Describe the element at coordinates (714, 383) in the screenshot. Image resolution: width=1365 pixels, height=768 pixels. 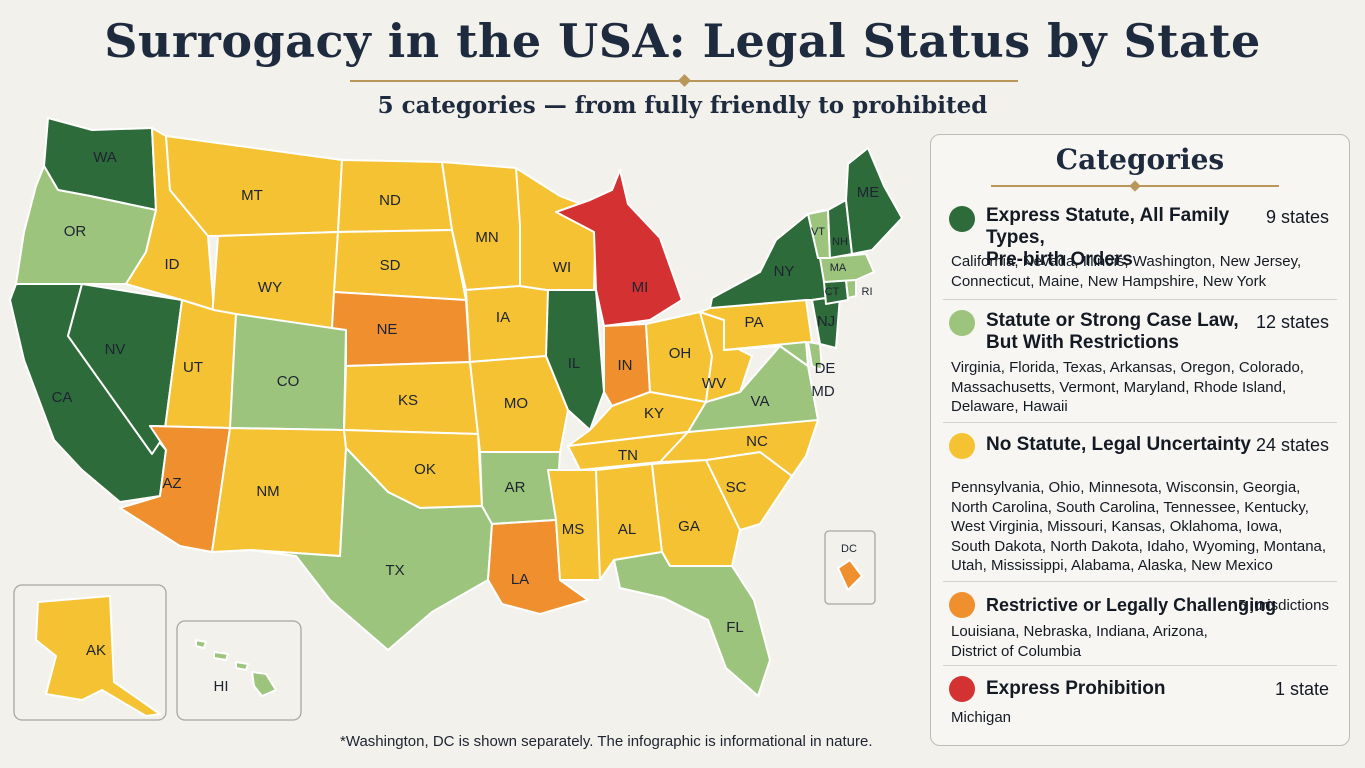
I see `state-label-wv: WV` at that location.